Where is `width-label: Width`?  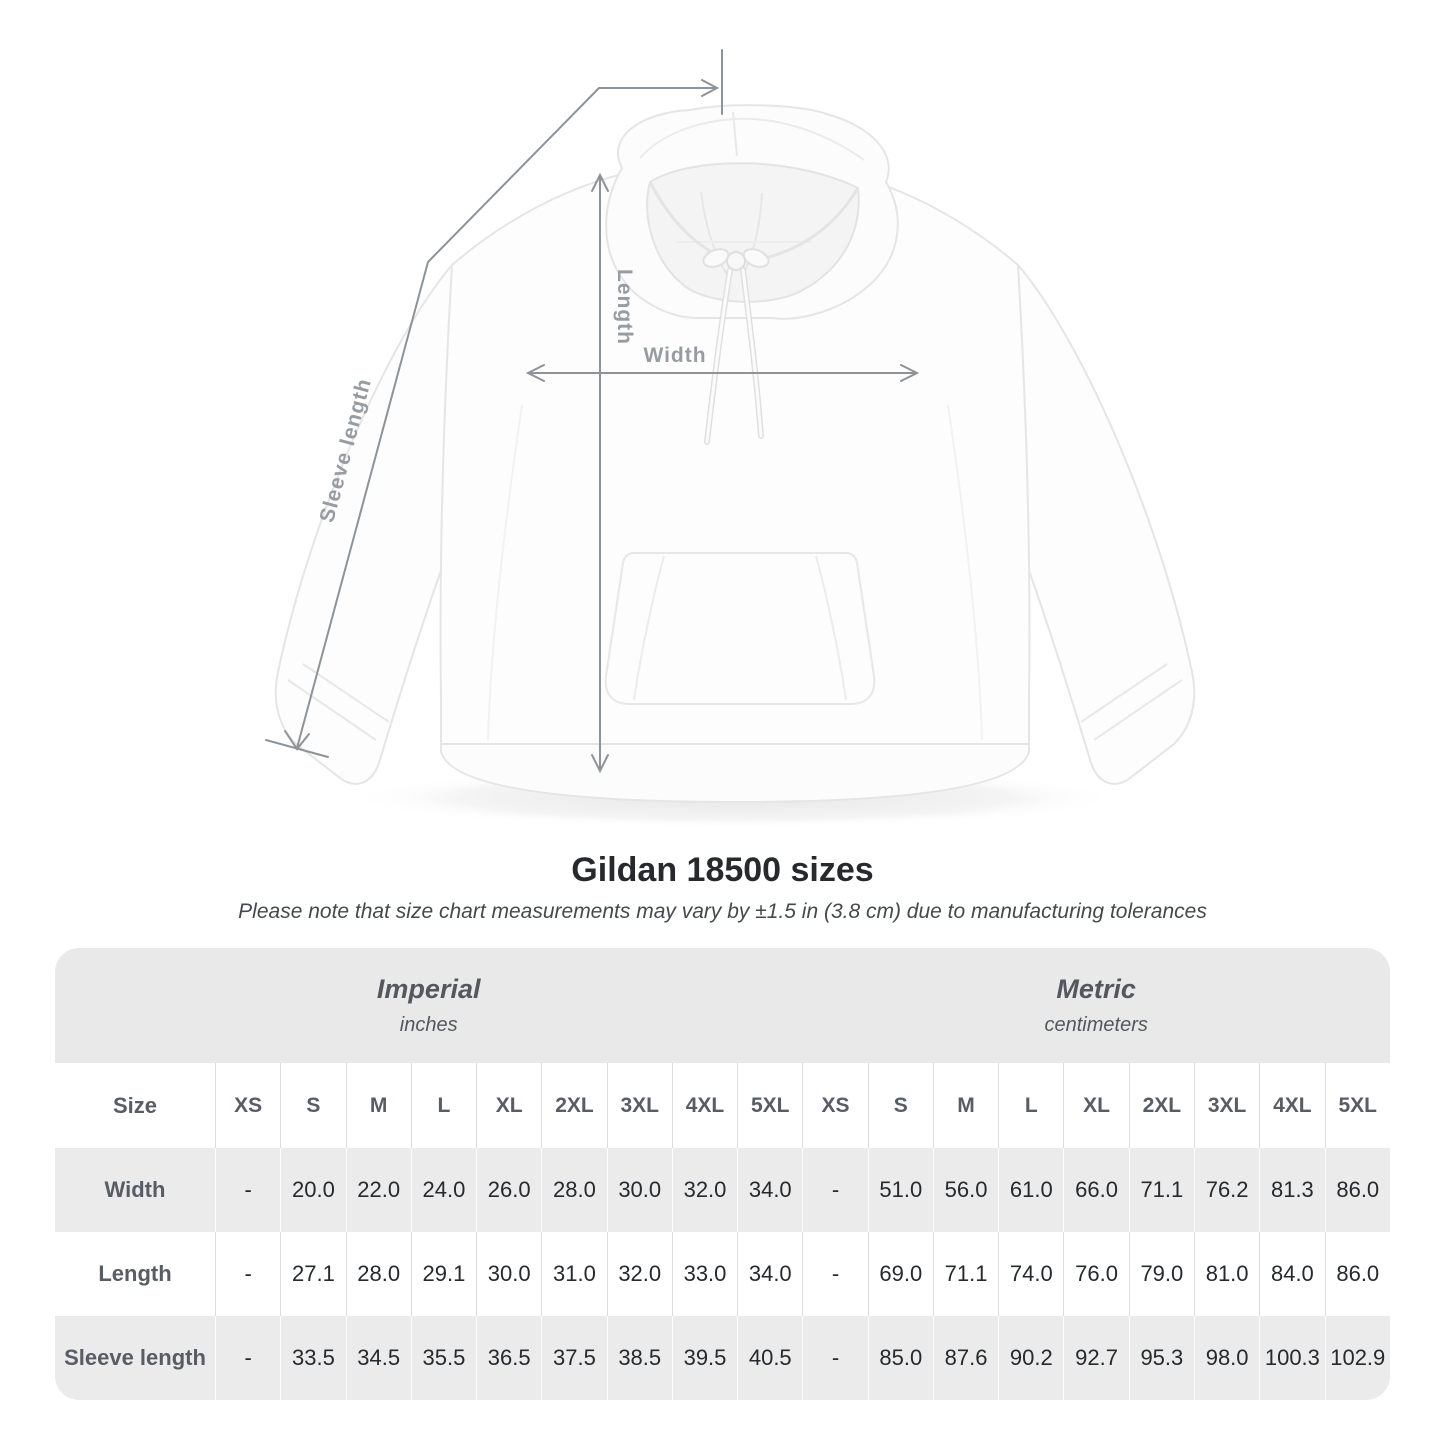
width-label: Width is located at coordinates (674, 355).